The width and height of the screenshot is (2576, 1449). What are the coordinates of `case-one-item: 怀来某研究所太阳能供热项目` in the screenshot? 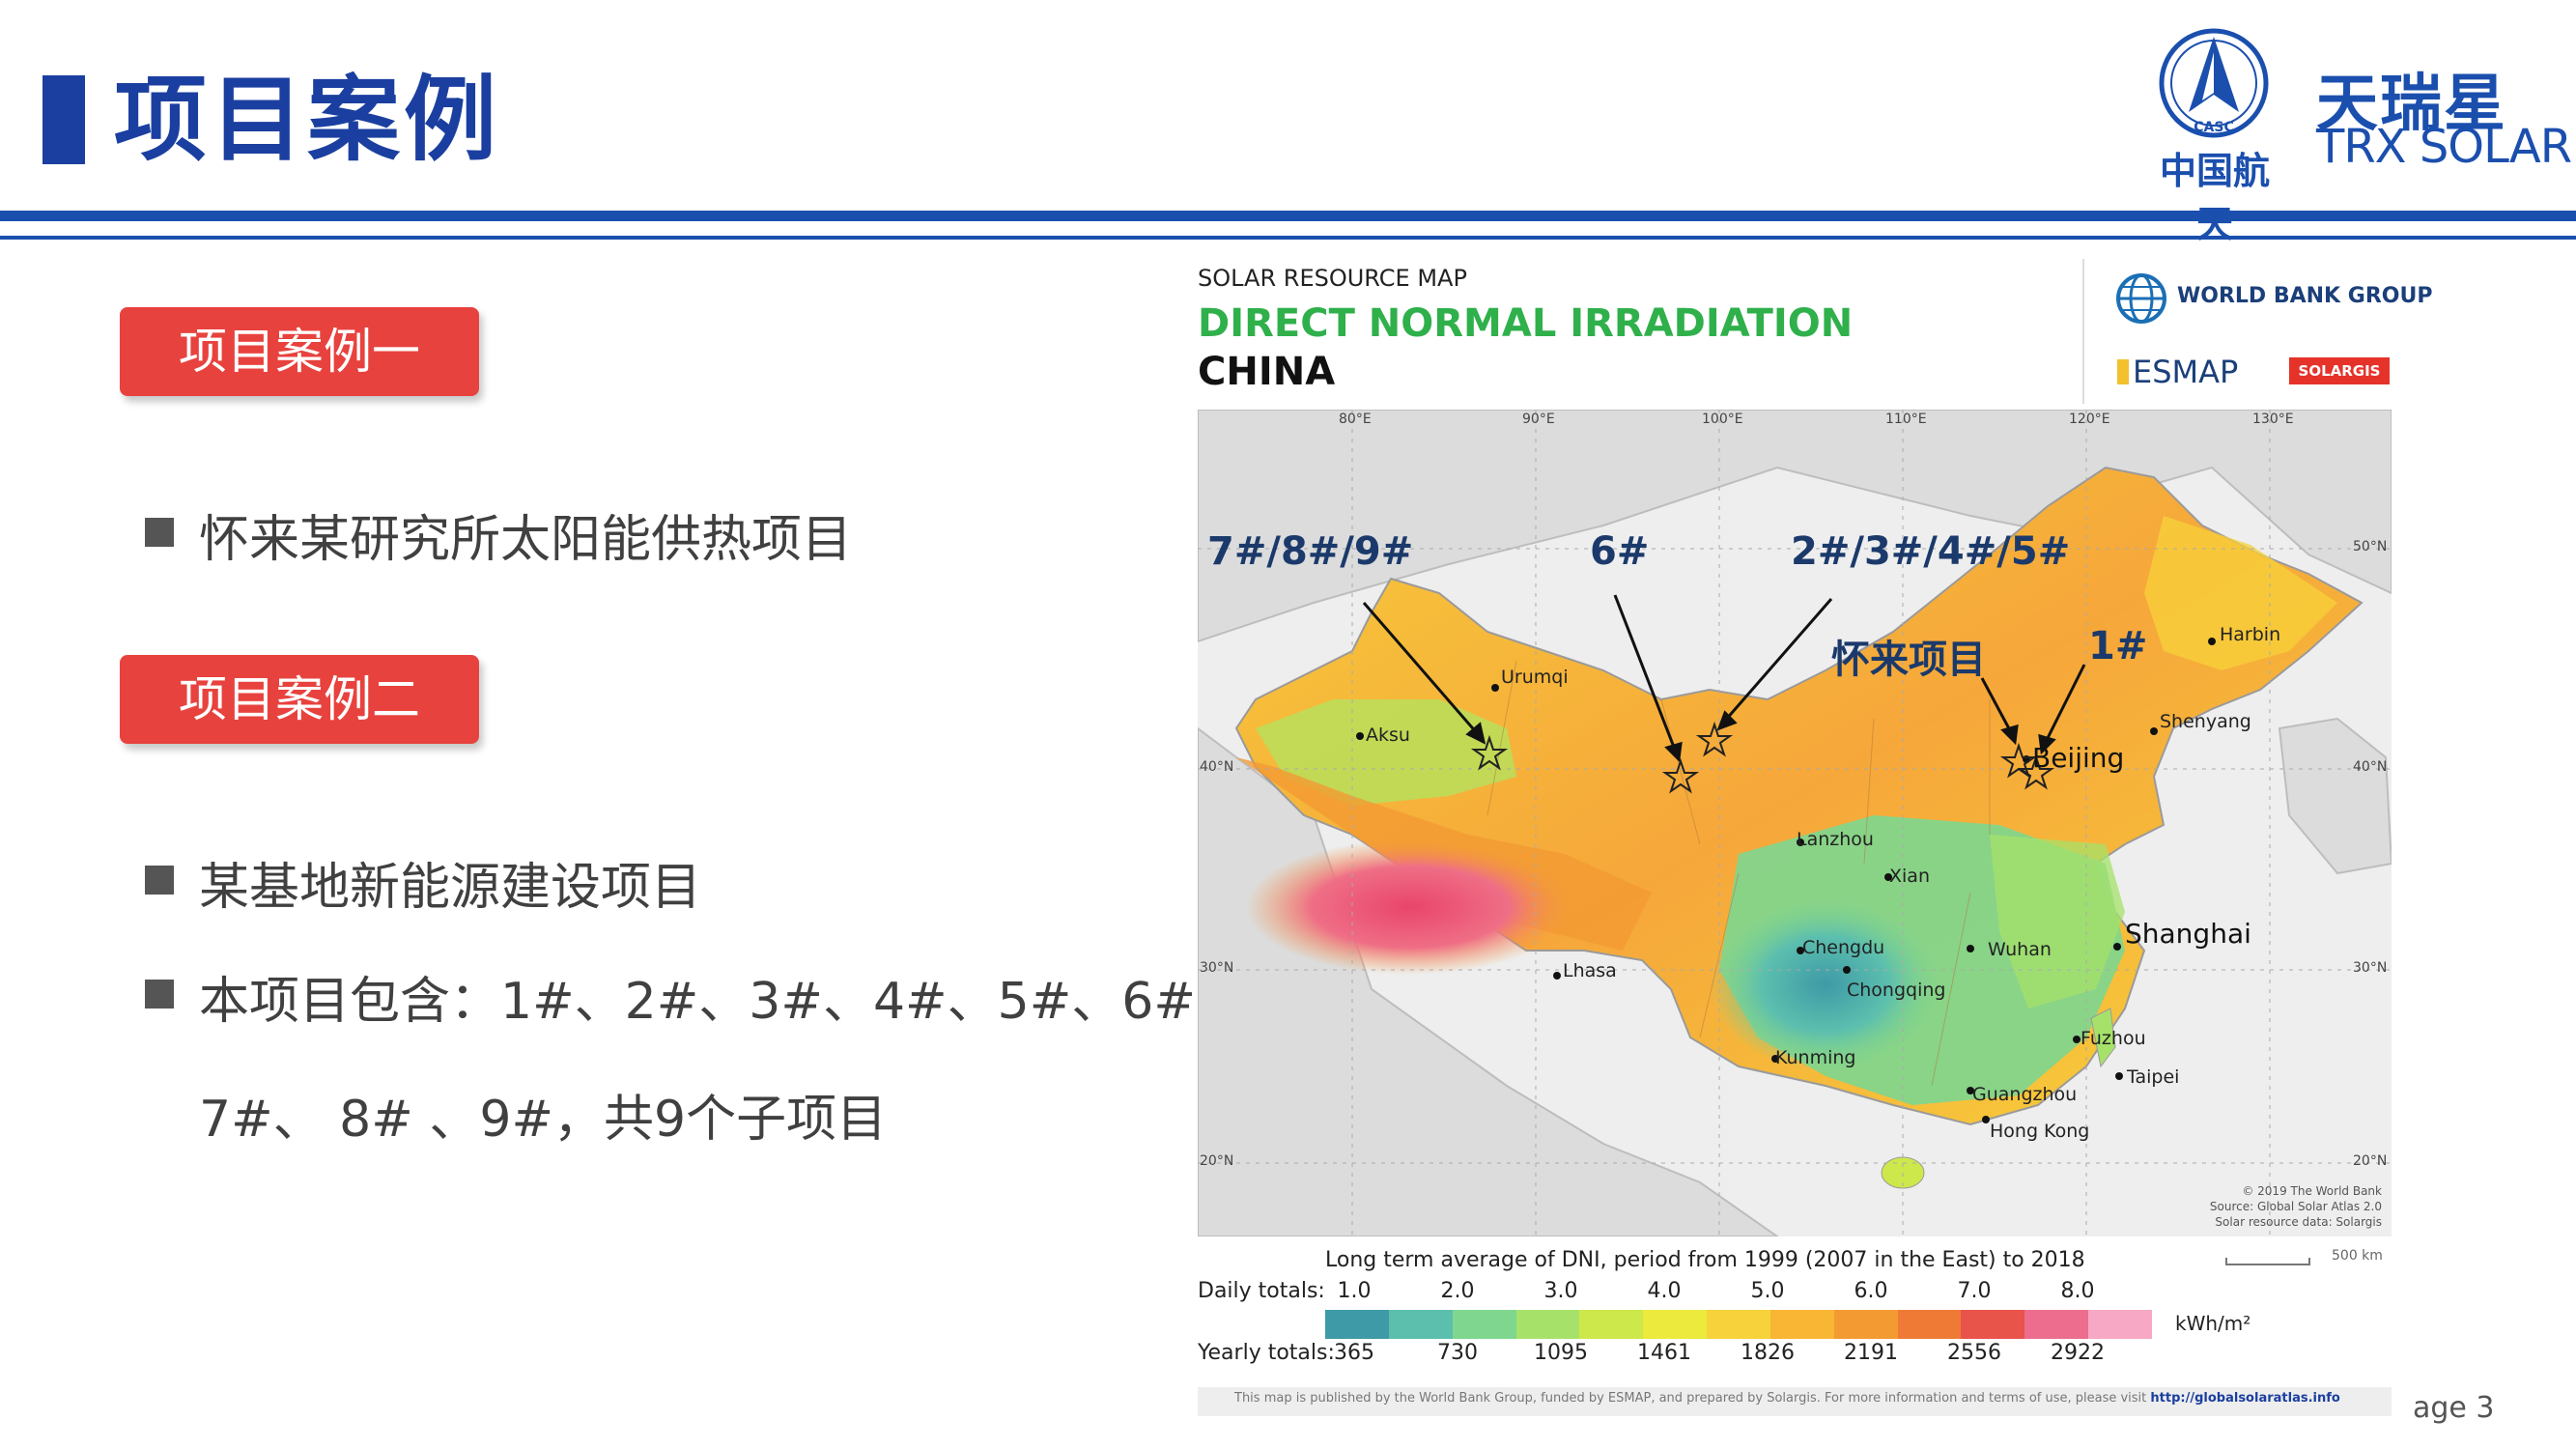 It's located at (526, 540).